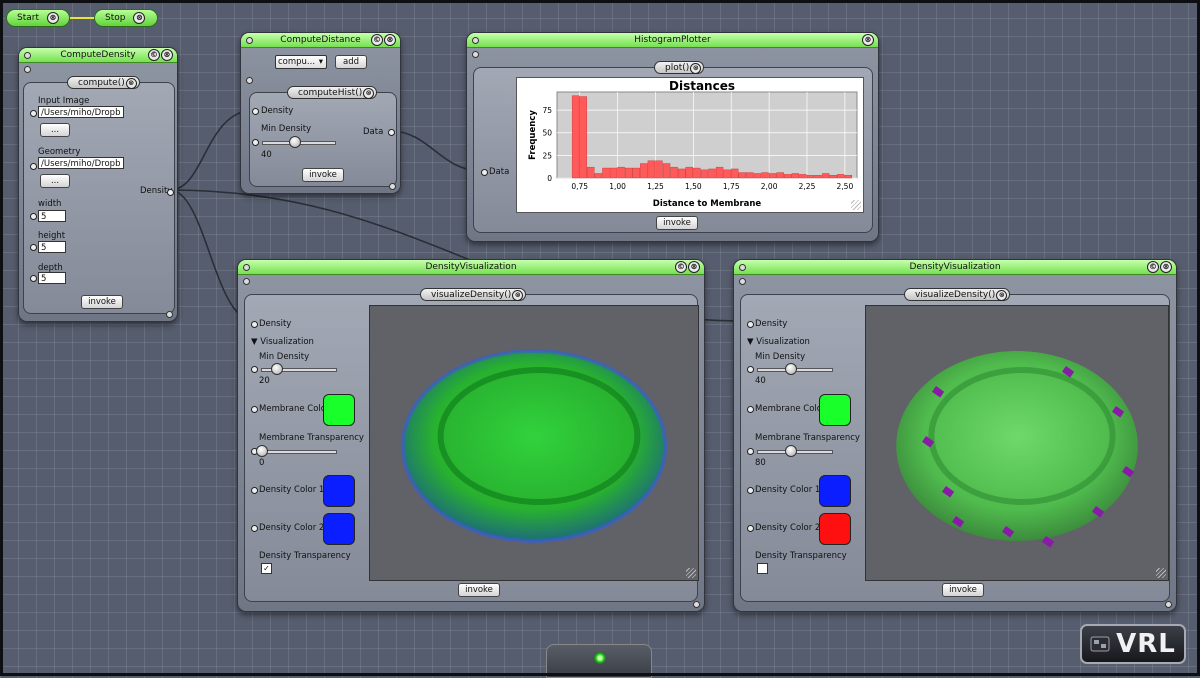 This screenshot has width=1200, height=678. I want to click on add-button: add, so click(351, 62).